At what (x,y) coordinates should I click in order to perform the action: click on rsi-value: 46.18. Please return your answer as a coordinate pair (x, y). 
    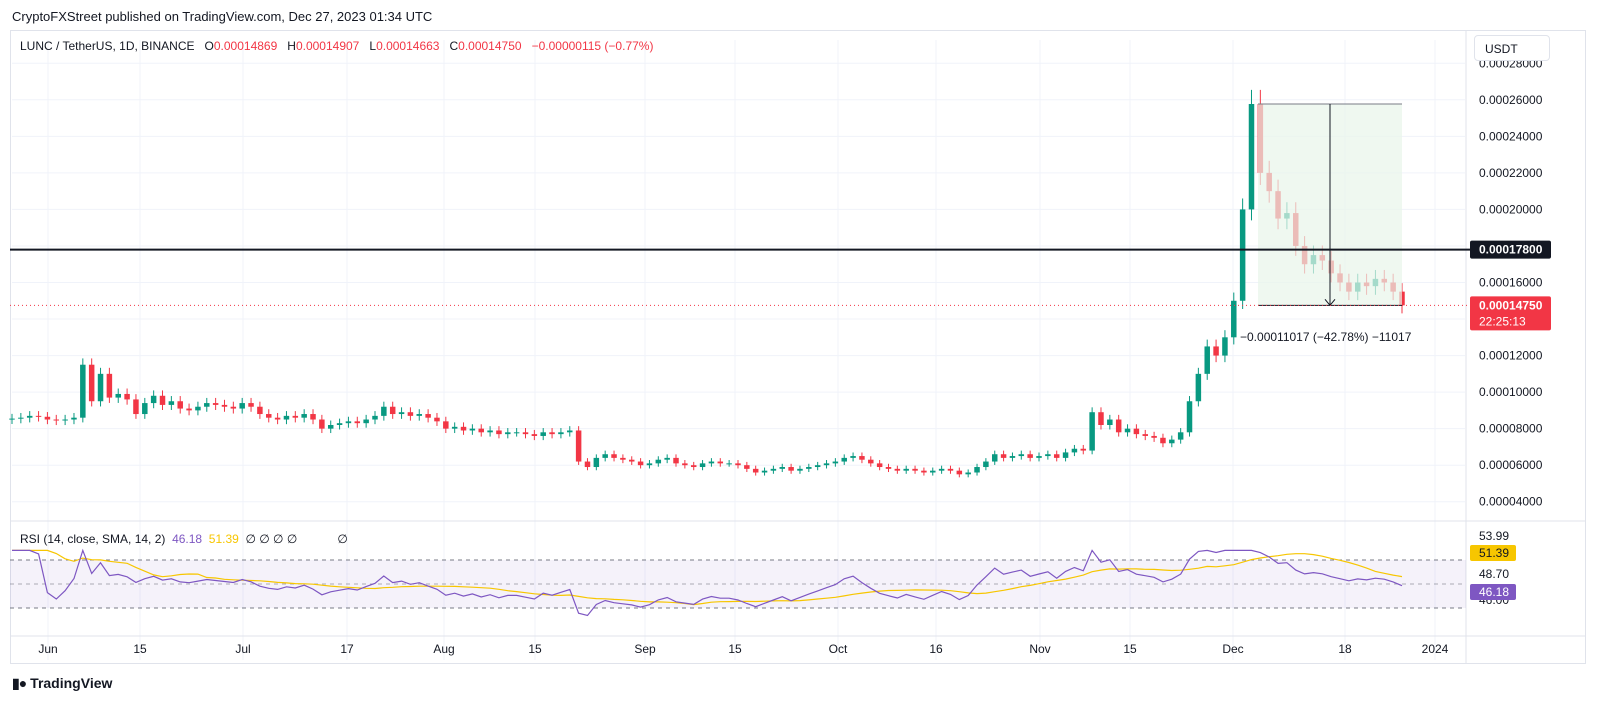
    Looking at the image, I should click on (187, 539).